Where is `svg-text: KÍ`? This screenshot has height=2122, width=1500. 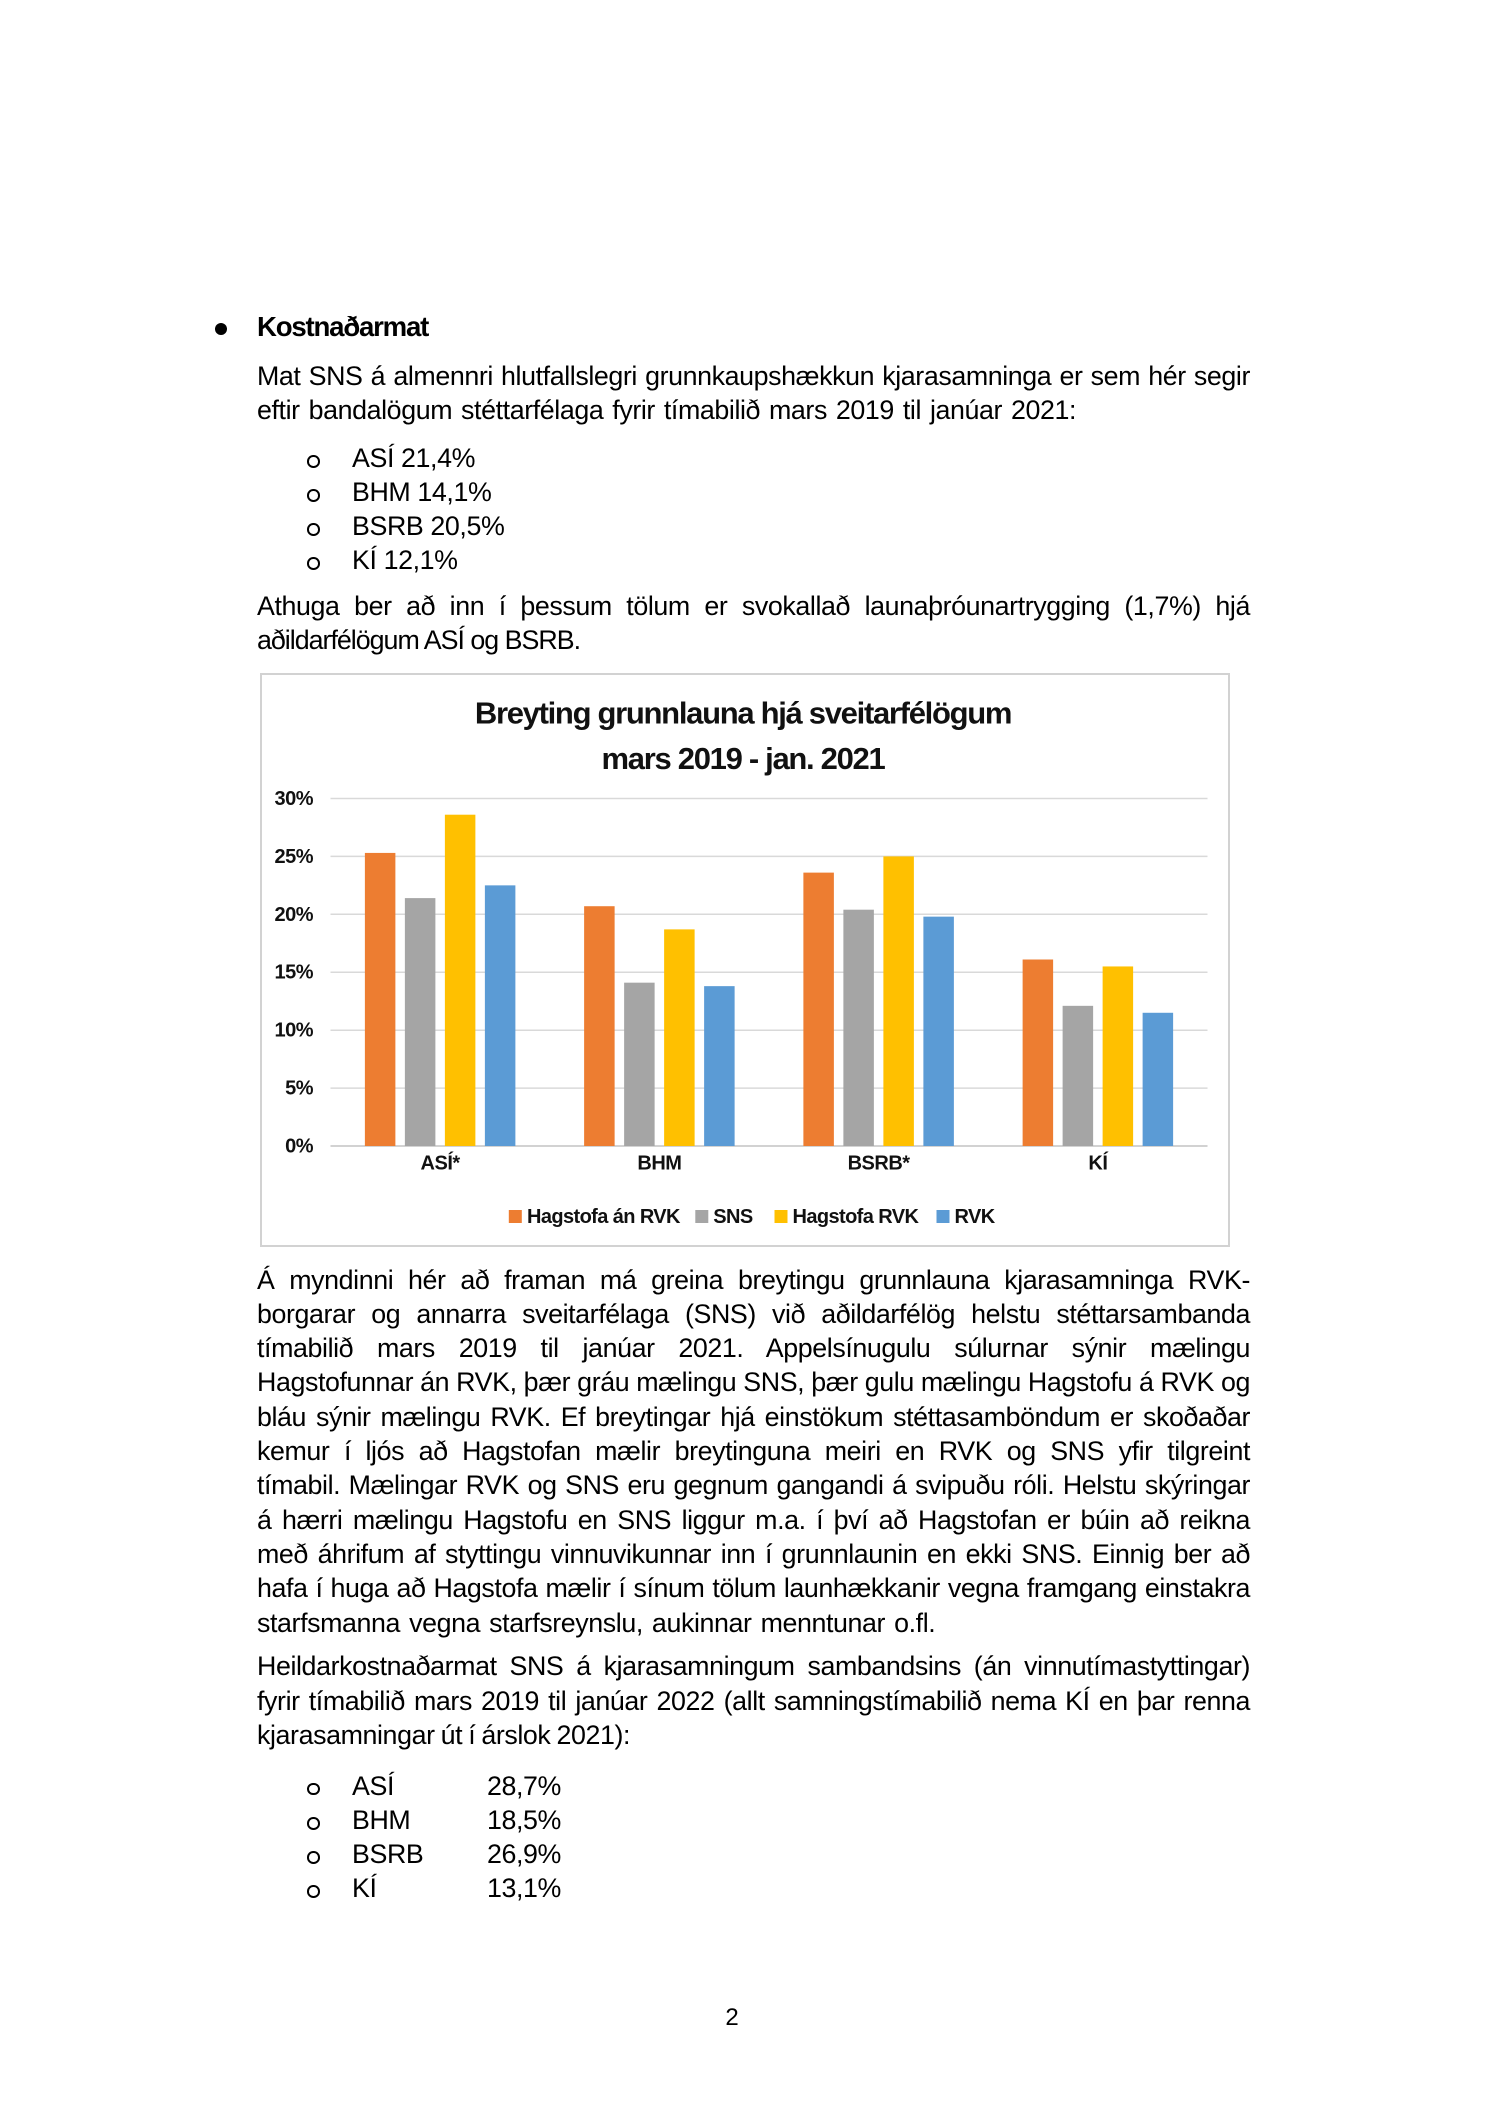
svg-text: KÍ is located at coordinates (1098, 1163).